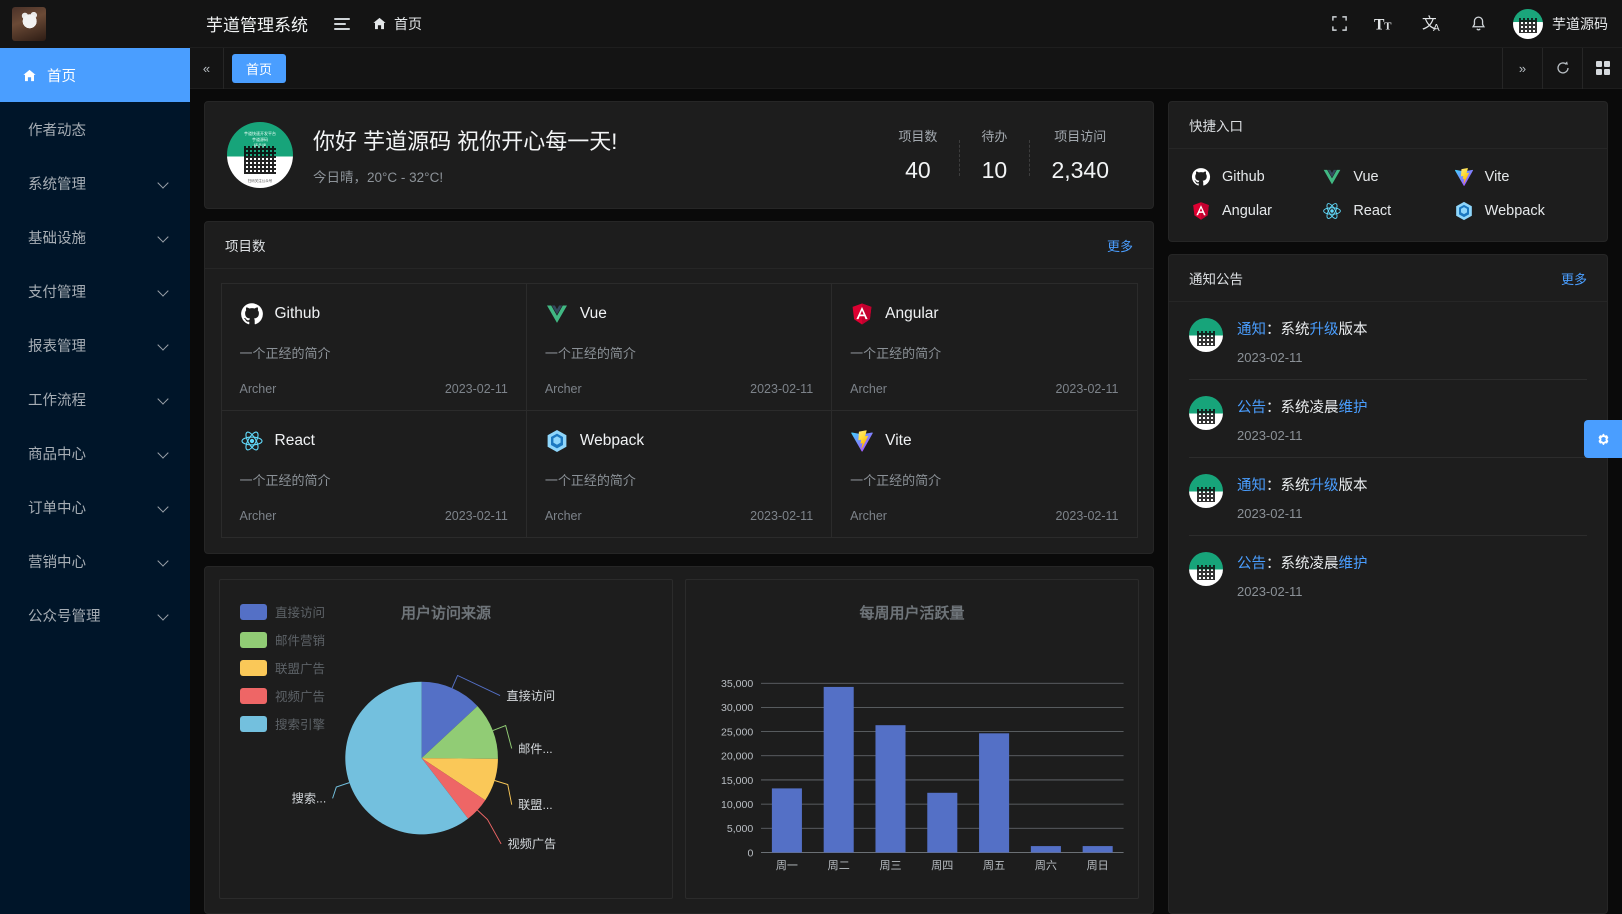 This screenshot has height=914, width=1622. What do you see at coordinates (679, 314) in the screenshot?
I see `project-card-head: Vue` at bounding box center [679, 314].